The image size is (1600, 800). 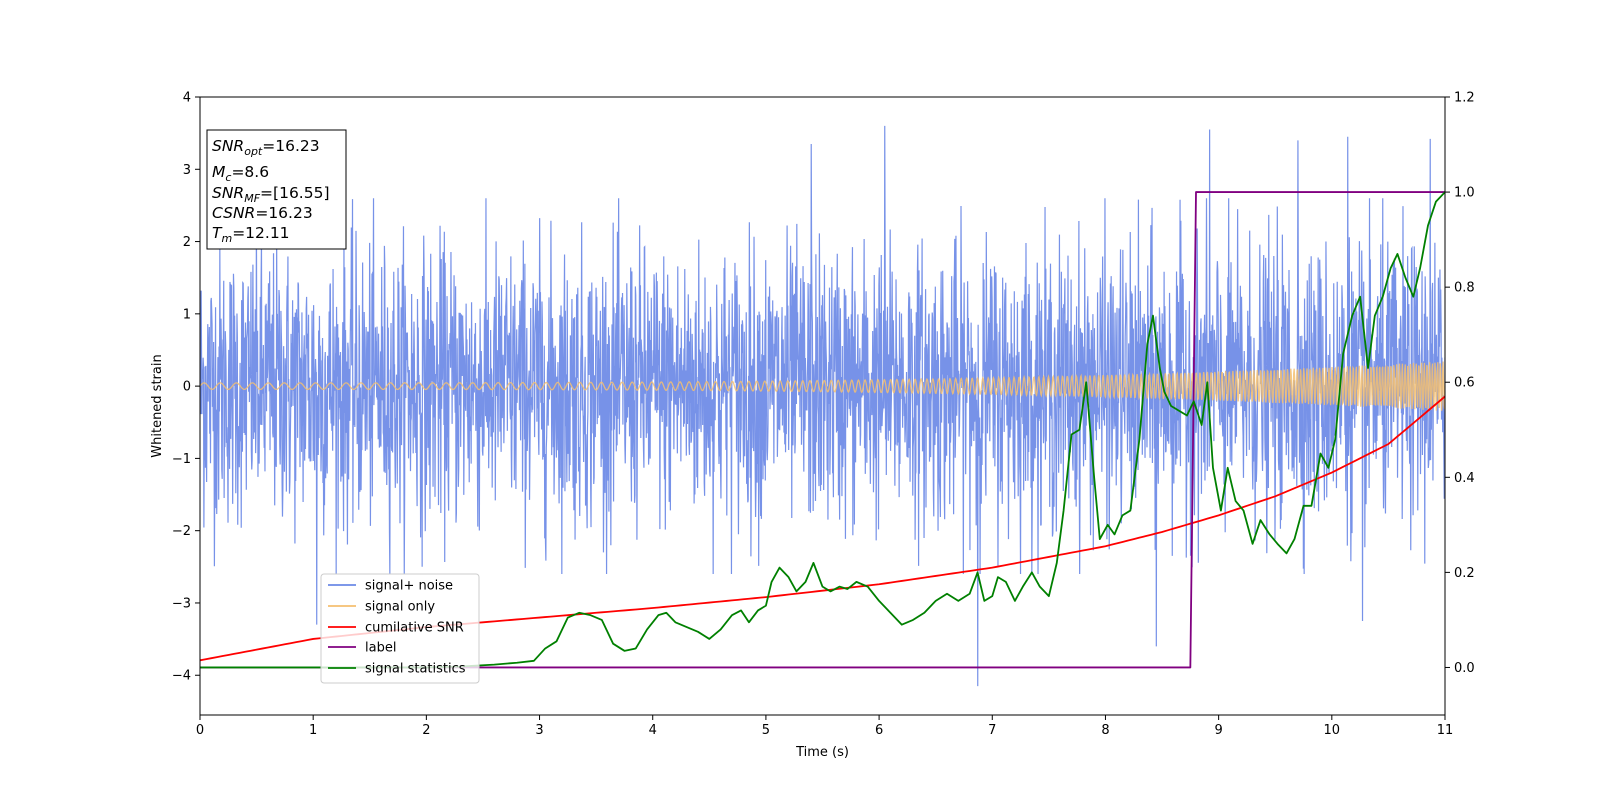 I want to click on x-tick-label: 4, so click(x=653, y=730).